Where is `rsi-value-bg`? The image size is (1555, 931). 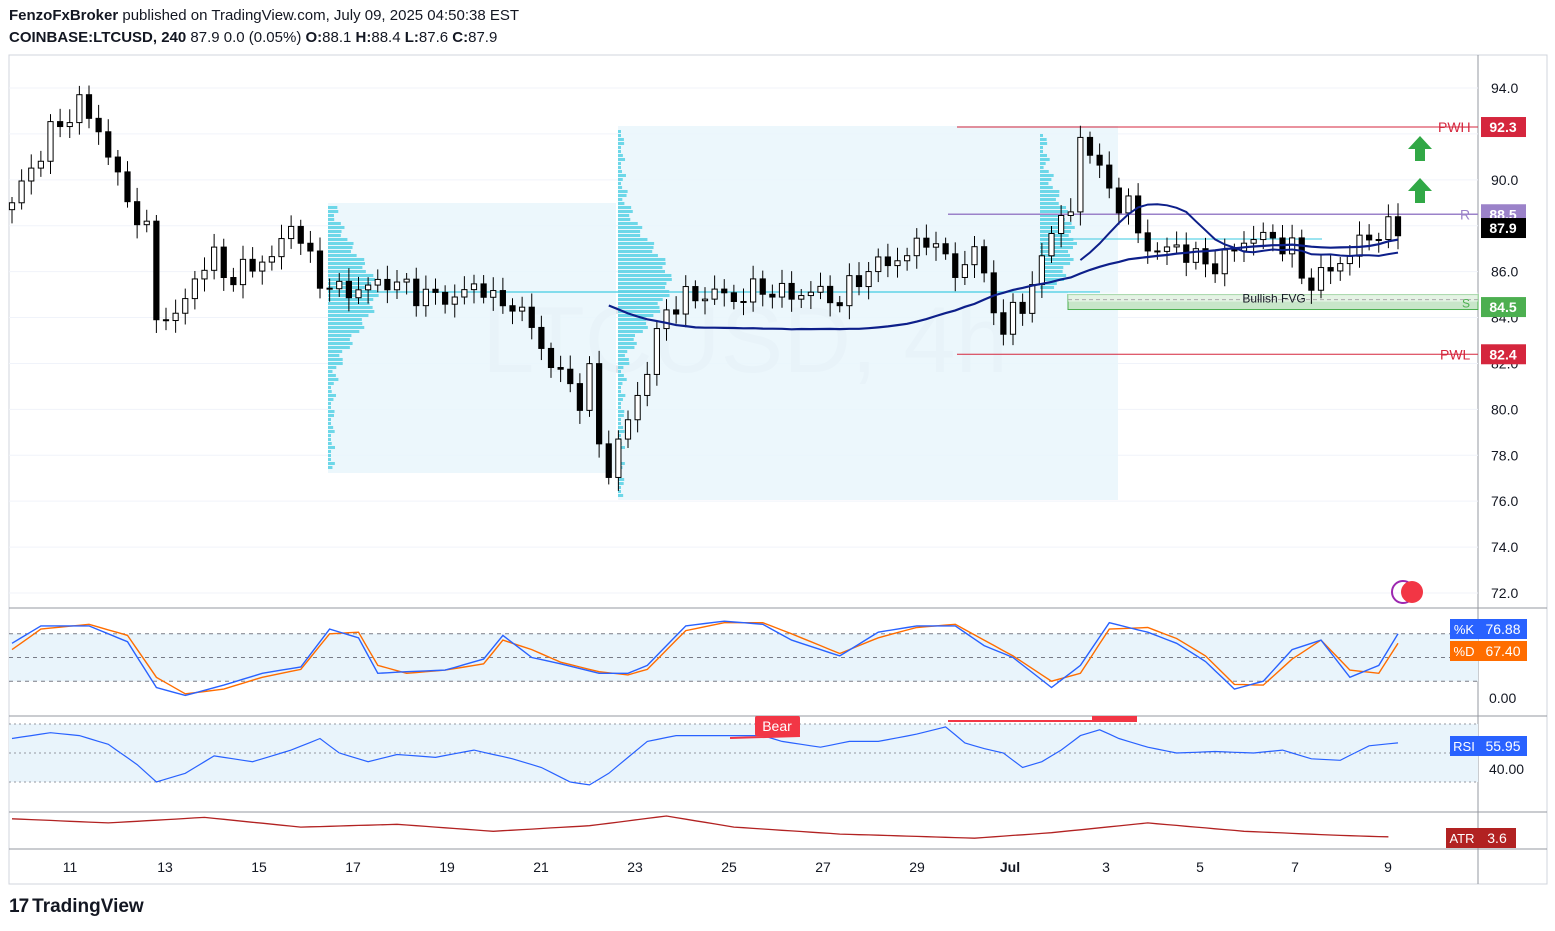 rsi-value-bg is located at coordinates (1503, 746).